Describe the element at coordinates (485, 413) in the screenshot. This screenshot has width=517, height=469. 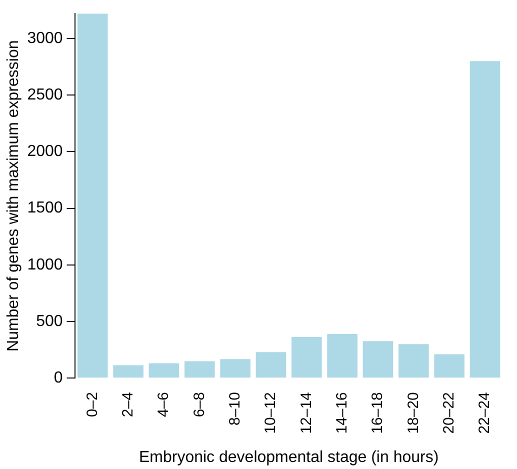
I see `x-tick-label: 22–24` at that location.